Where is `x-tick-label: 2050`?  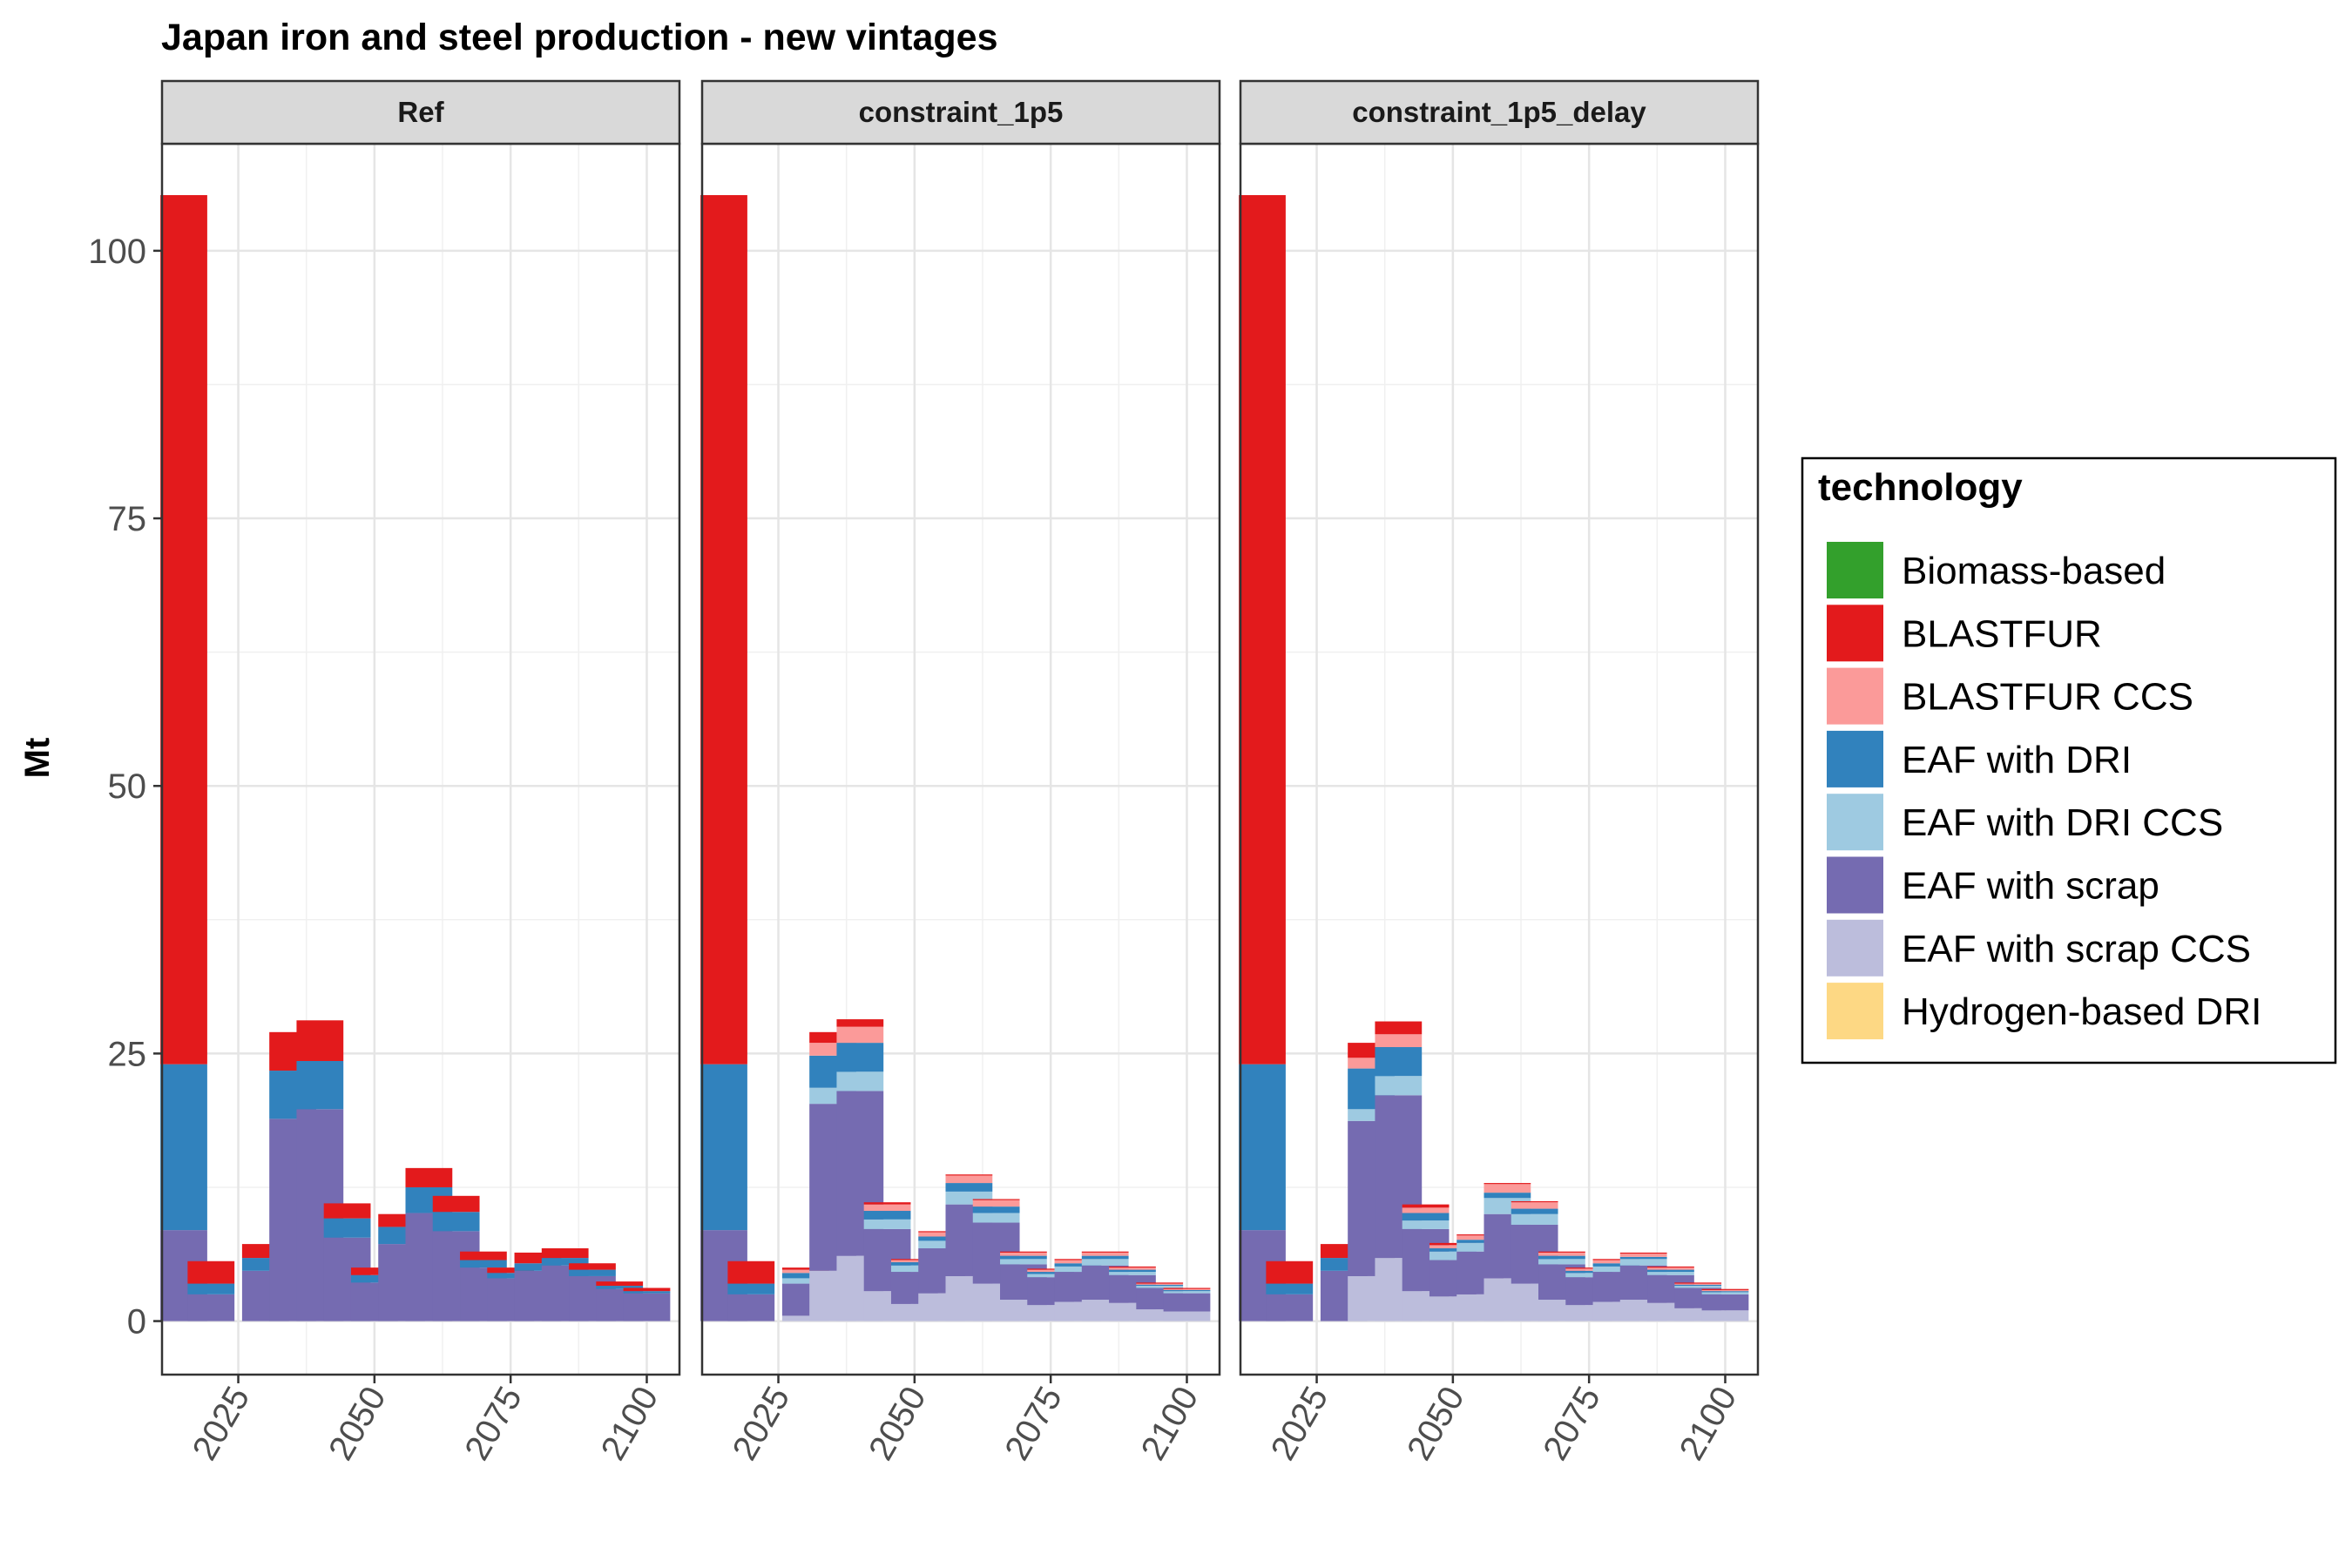
x-tick-label: 2050 is located at coordinates (898, 1424).